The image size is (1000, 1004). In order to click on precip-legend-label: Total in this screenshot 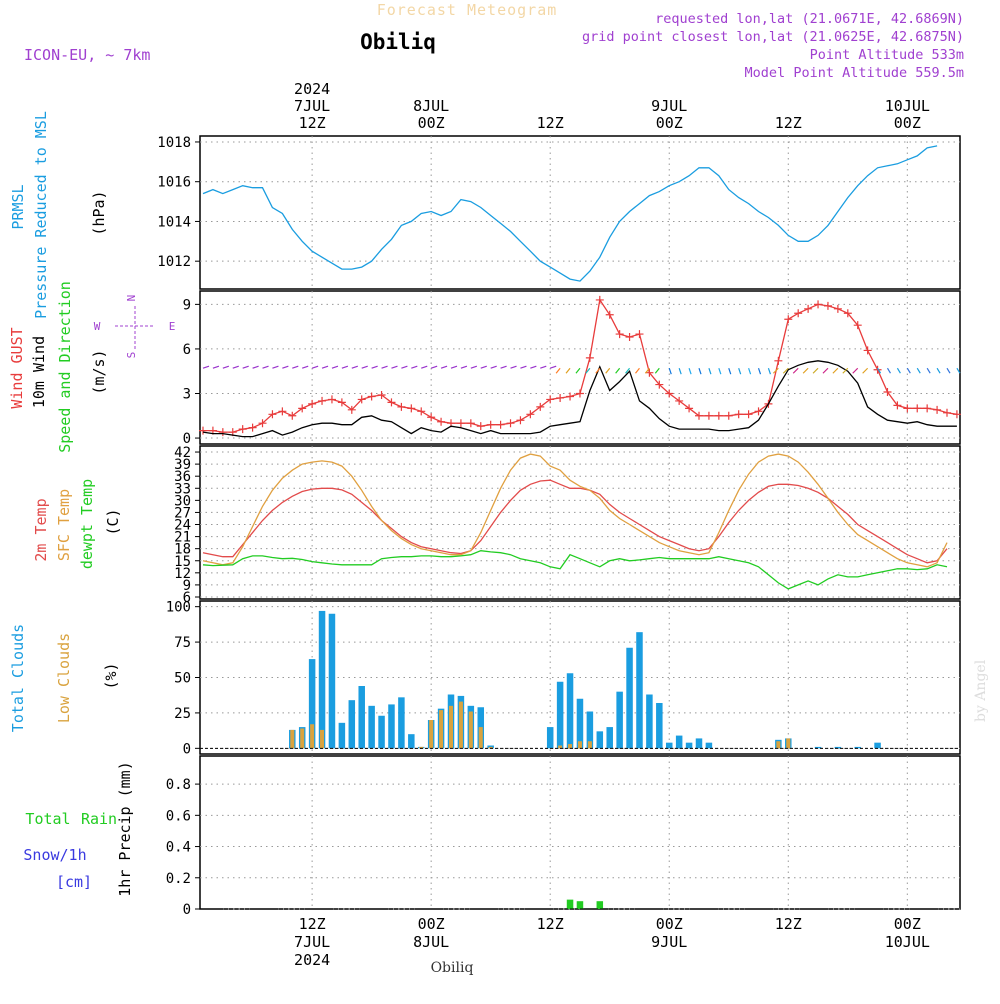, I will do `click(47, 819)`.